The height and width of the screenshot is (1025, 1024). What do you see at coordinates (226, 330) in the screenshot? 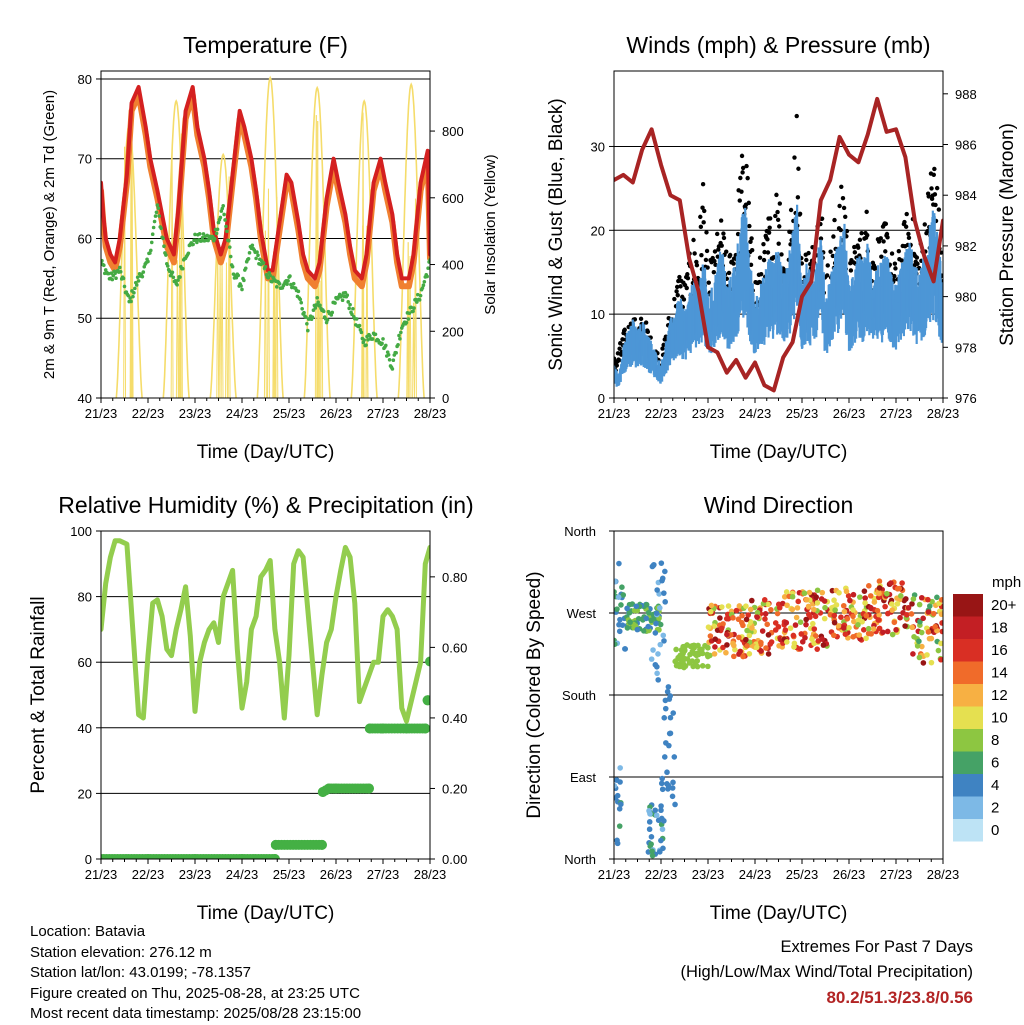
I see `solar-spike` at bounding box center [226, 330].